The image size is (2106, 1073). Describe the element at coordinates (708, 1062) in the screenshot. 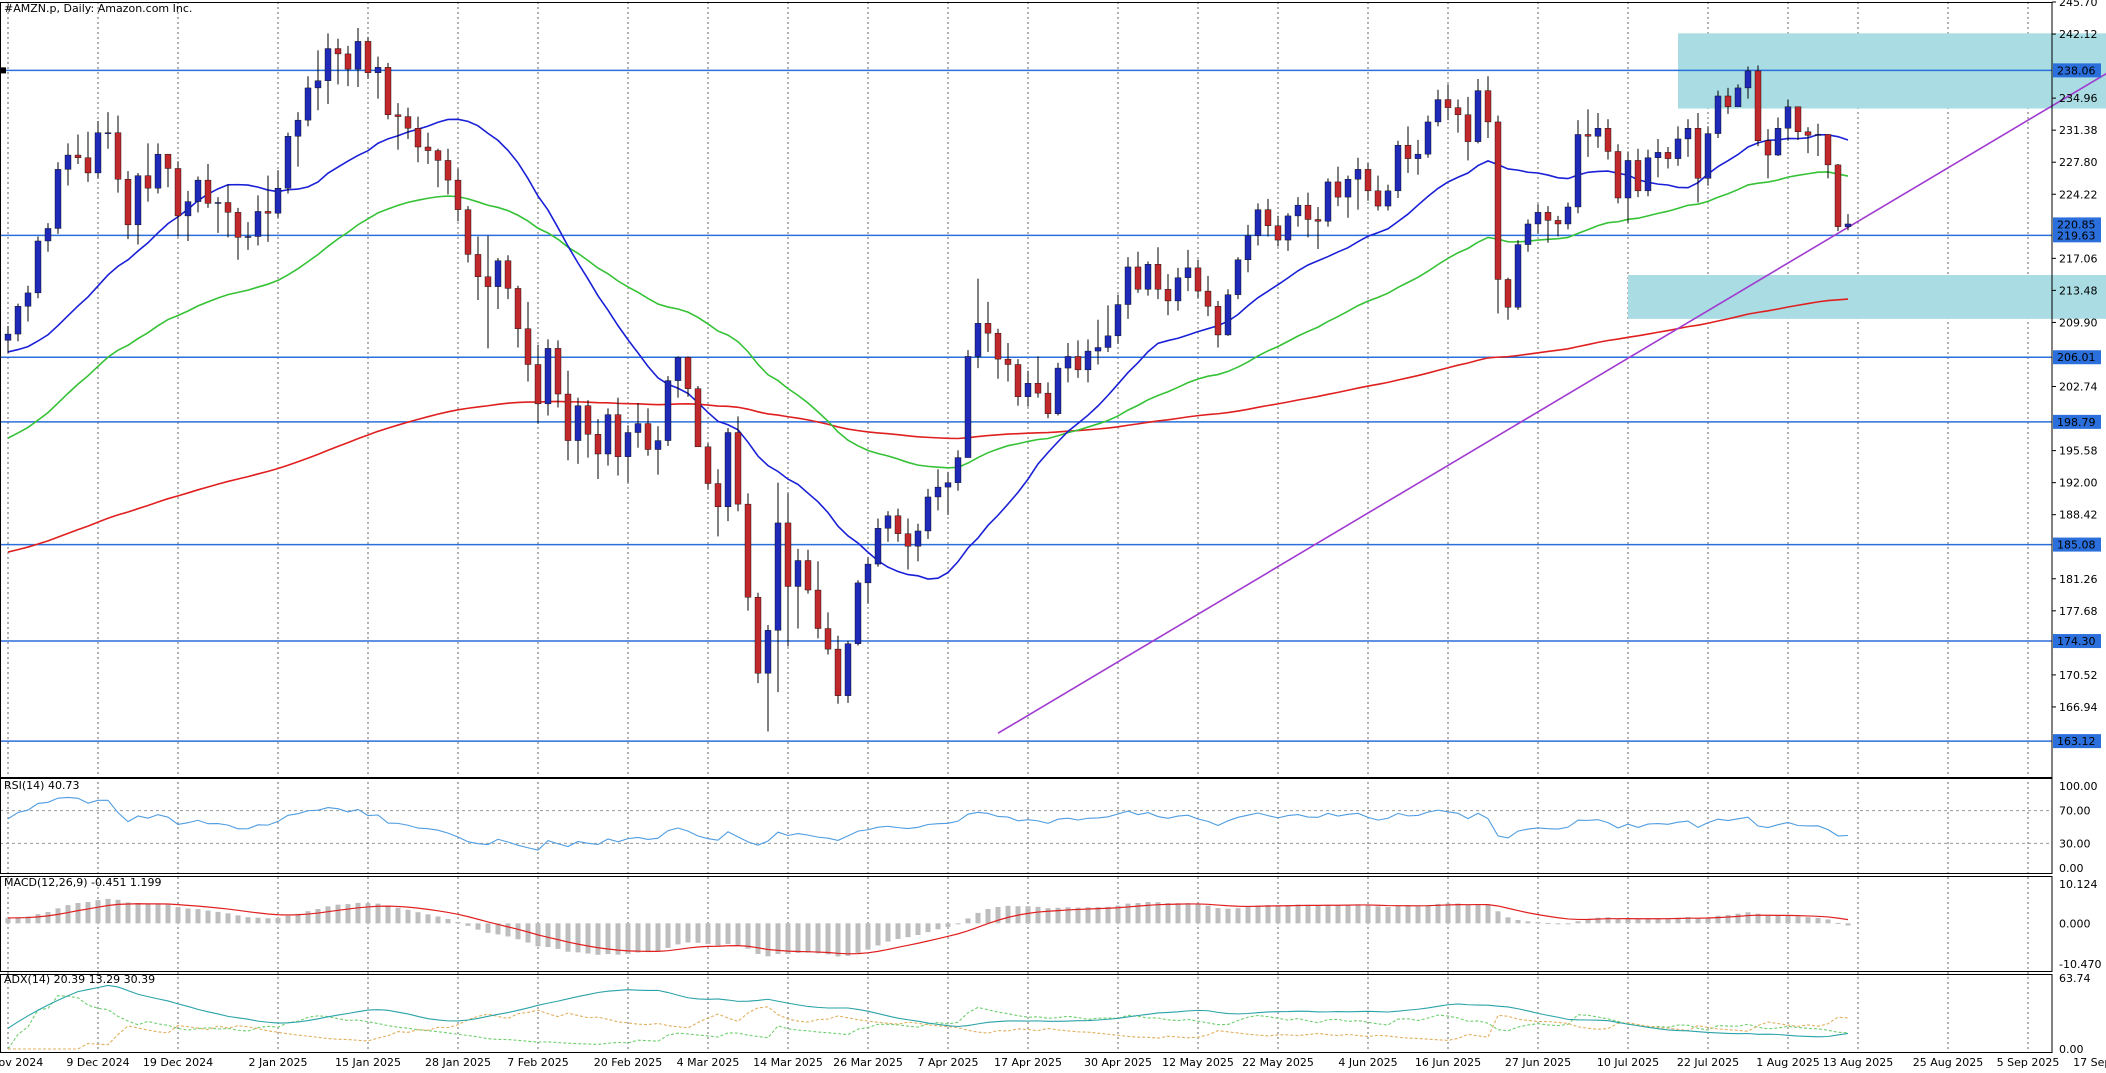

I see `x-tick-label: 4 Mar 2025` at that location.